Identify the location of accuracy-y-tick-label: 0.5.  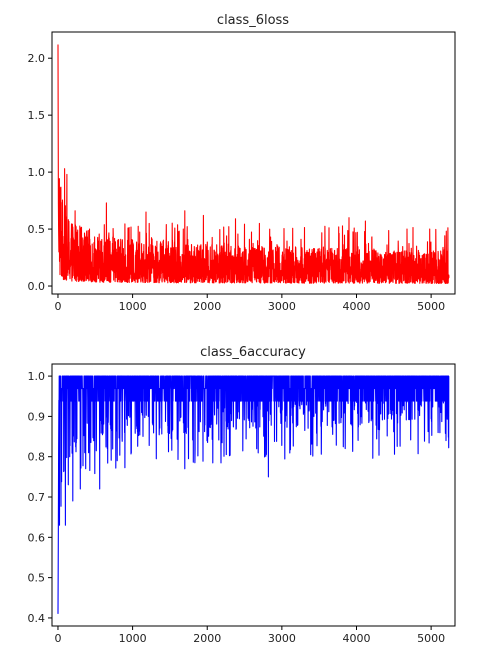
(37, 578).